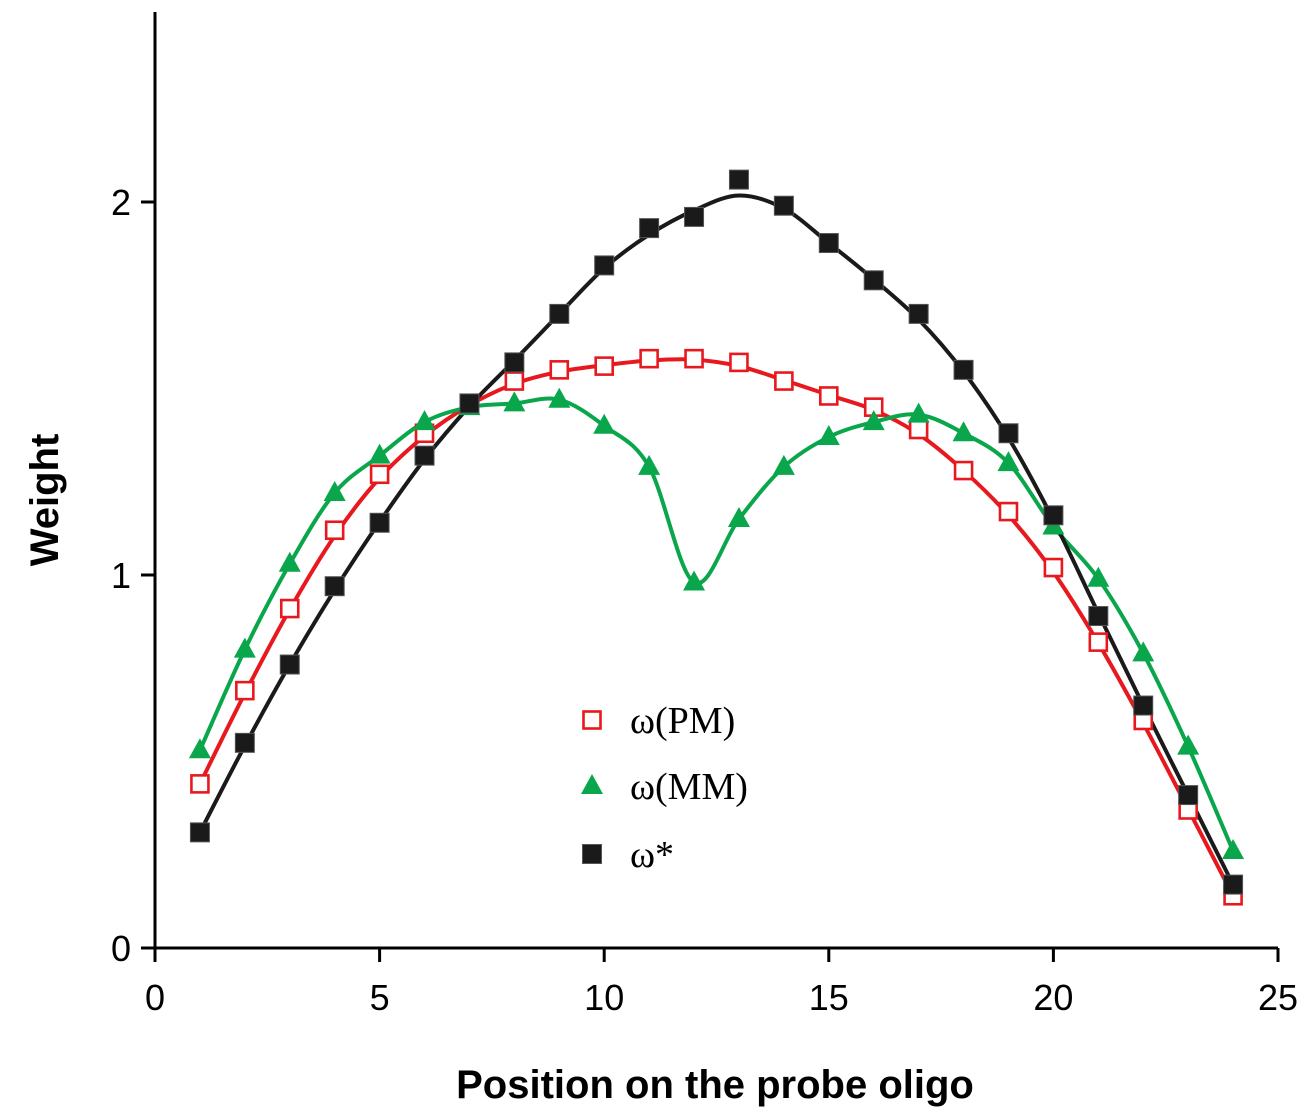 The height and width of the screenshot is (1115, 1308). I want to click on y-tick-label: 2, so click(121, 202).